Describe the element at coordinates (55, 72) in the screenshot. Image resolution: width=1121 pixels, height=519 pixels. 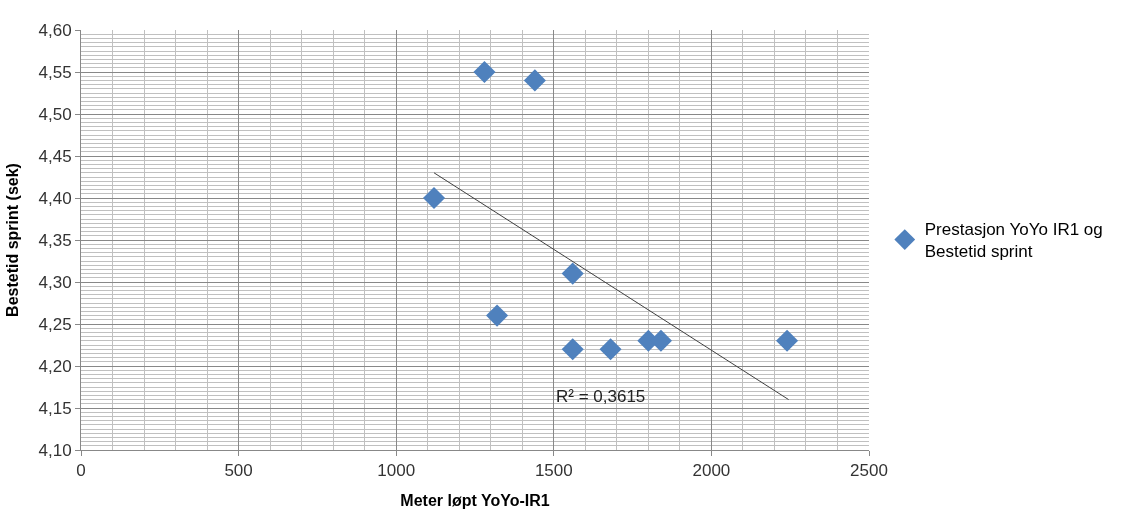
I see `y-tick-label: 4,55` at that location.